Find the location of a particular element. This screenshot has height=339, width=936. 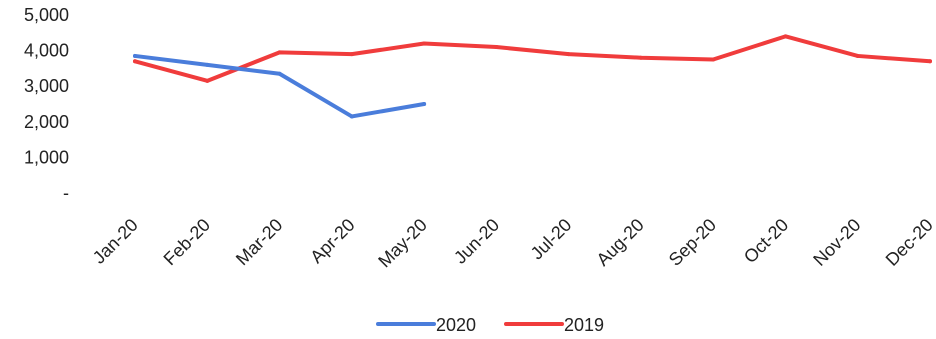

x-tick-label: Aug-20 is located at coordinates (620, 242).